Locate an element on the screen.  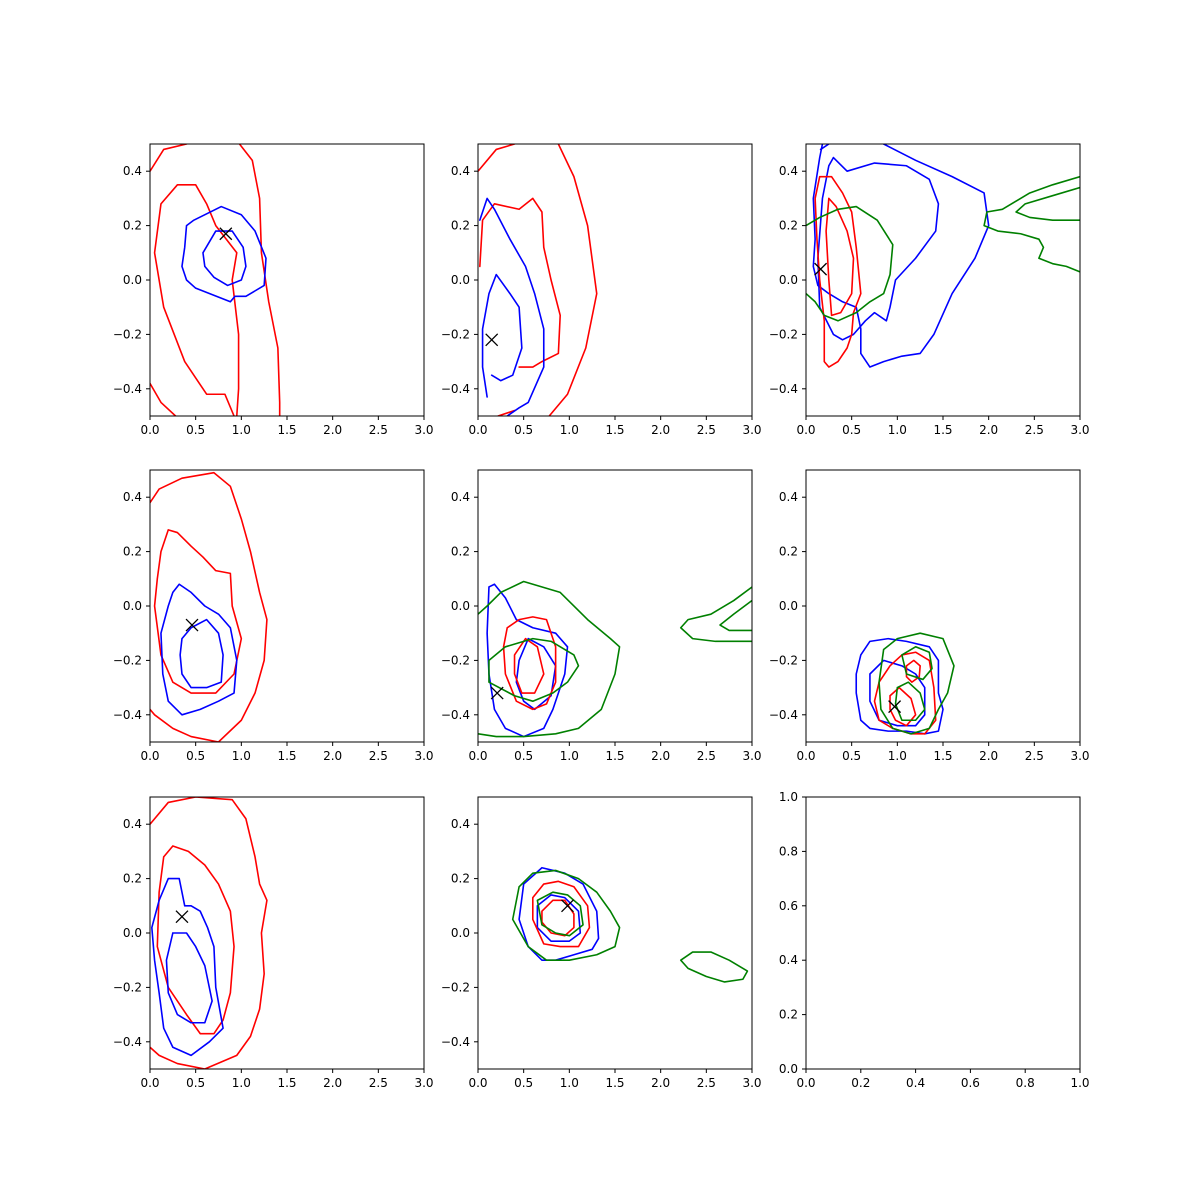
subplot-1: 0.0 0.5 1.0 1.5 2.0 2.5 3.0 −0.4 −0.2 0.0 0.2 0.4 is located at coordinates (273, 290).